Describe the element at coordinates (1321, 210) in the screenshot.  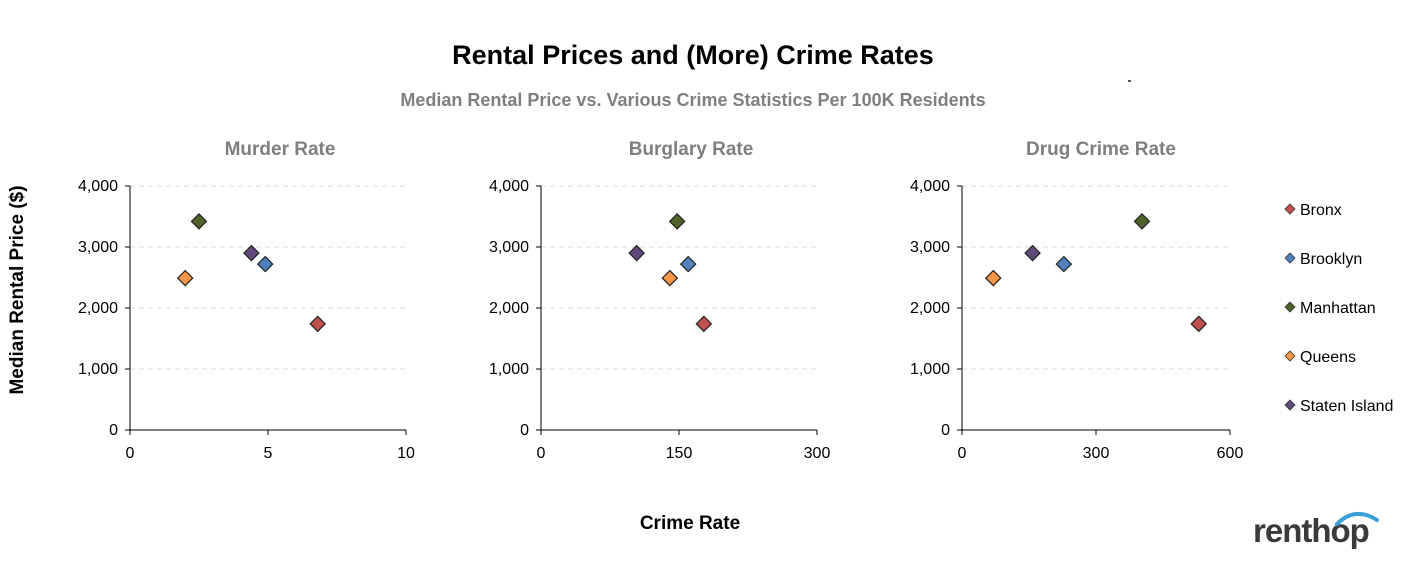
I see `legend-label: Bronx` at that location.